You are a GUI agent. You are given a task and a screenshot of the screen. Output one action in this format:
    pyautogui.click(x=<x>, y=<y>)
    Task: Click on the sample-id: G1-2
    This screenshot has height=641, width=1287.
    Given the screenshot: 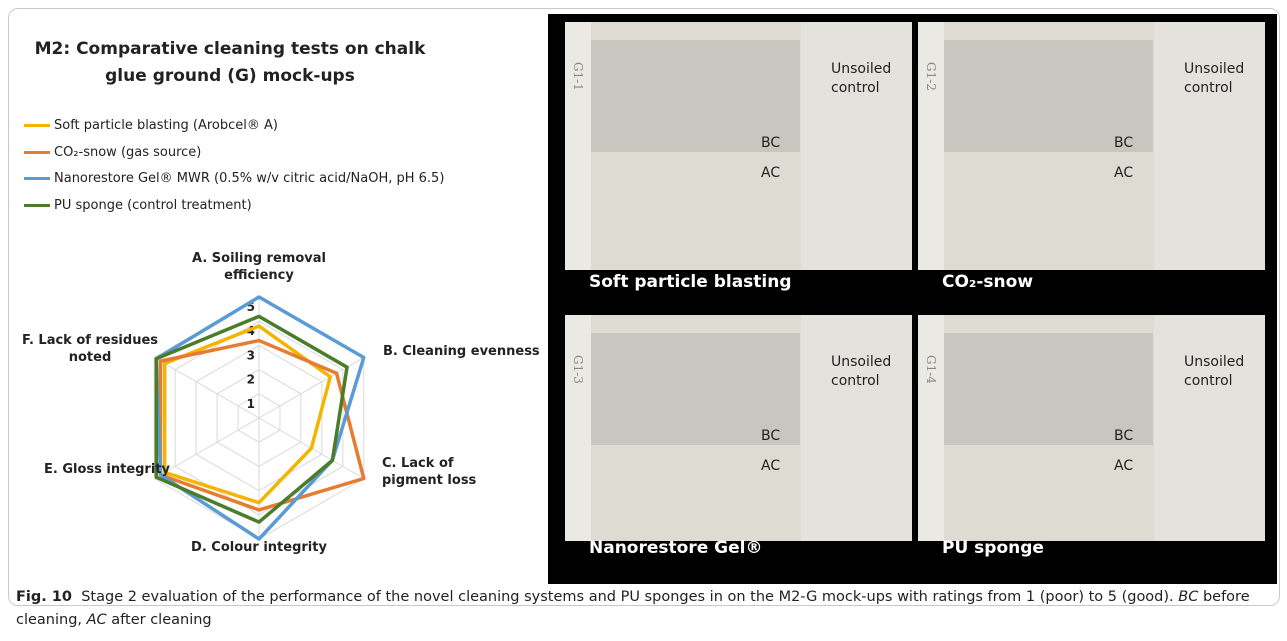 What is the action you would take?
    pyautogui.click(x=931, y=76)
    